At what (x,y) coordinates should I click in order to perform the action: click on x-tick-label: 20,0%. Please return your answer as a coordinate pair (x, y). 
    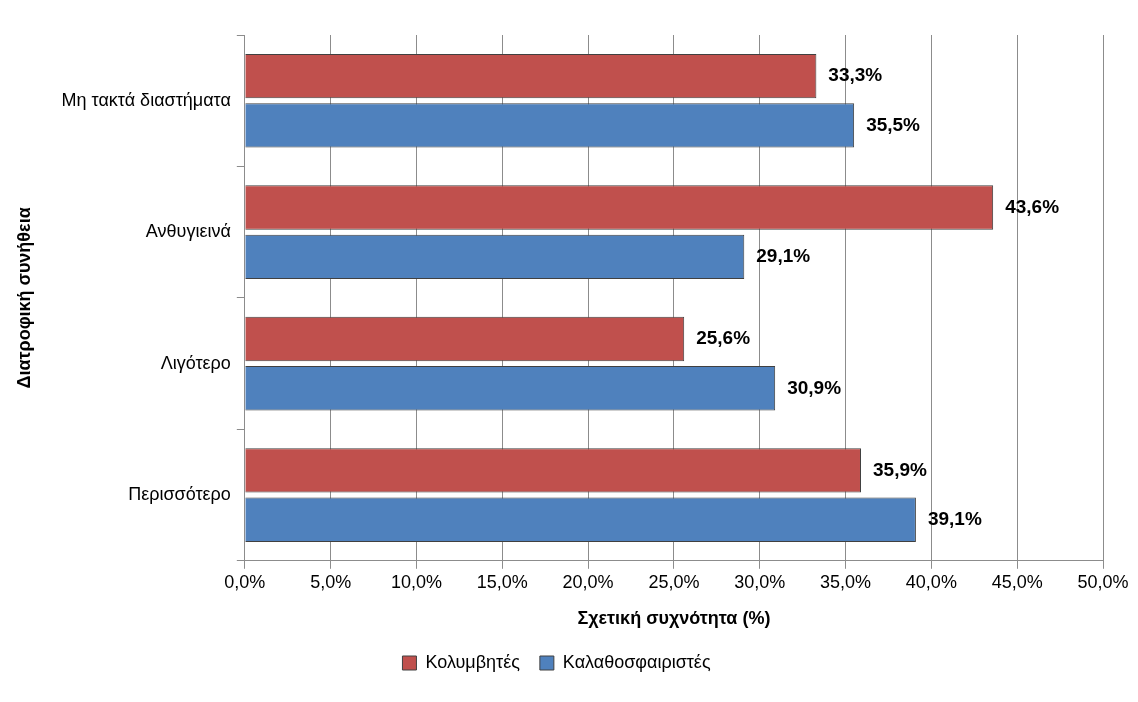
    Looking at the image, I should click on (588, 581).